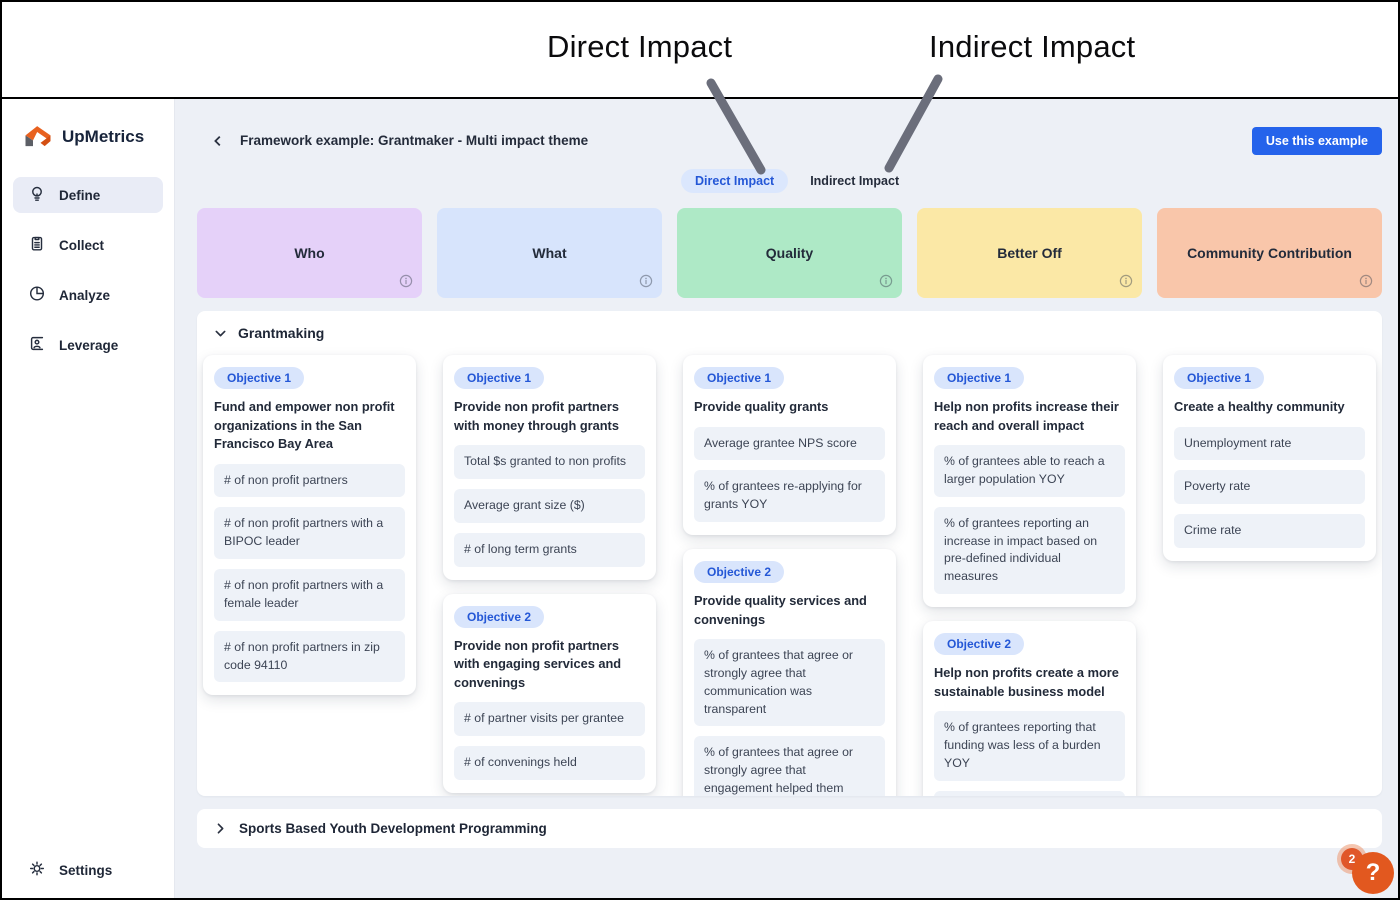 The width and height of the screenshot is (1400, 900). I want to click on metric-item: # of non profit partners, so click(309, 480).